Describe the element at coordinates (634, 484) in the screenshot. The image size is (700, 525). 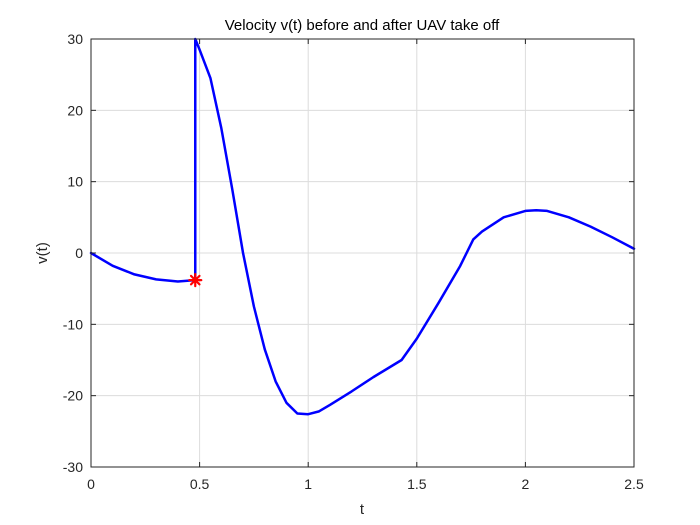
I see `x-tick-label: 2.5` at that location.